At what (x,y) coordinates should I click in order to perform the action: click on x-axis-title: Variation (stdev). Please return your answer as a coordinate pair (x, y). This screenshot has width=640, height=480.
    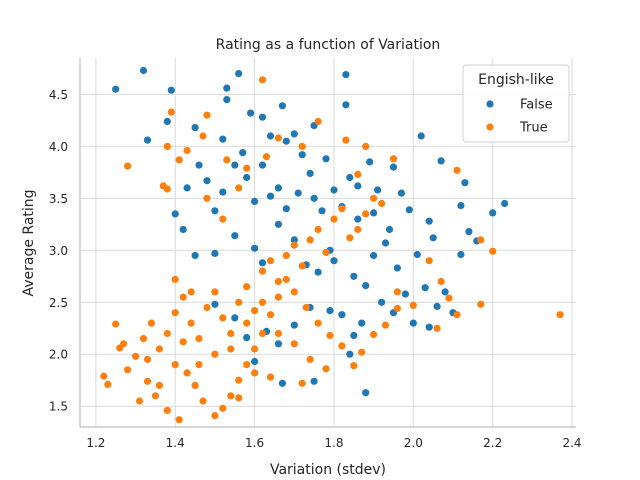
    Looking at the image, I should click on (328, 470).